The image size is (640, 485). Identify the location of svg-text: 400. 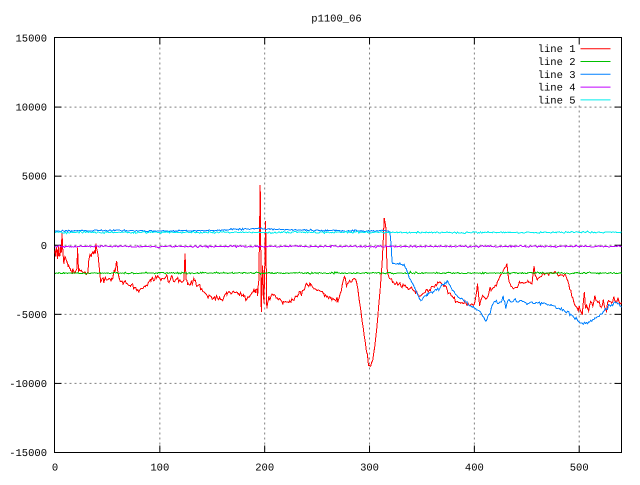
(474, 469).